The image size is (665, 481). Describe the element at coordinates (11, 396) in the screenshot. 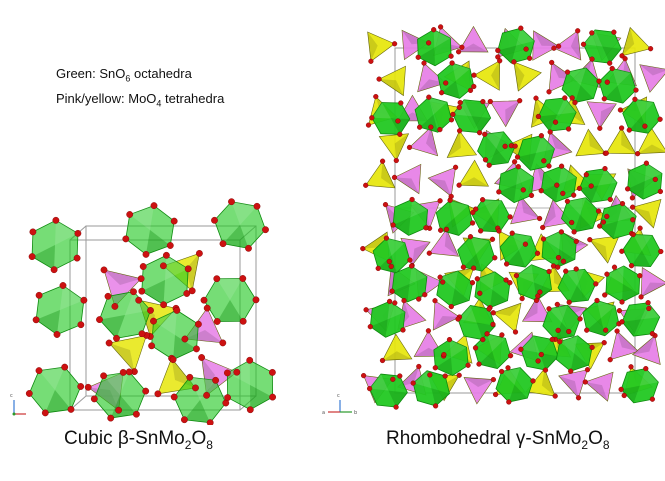

I see `cubic-axis-c-label: c` at that location.